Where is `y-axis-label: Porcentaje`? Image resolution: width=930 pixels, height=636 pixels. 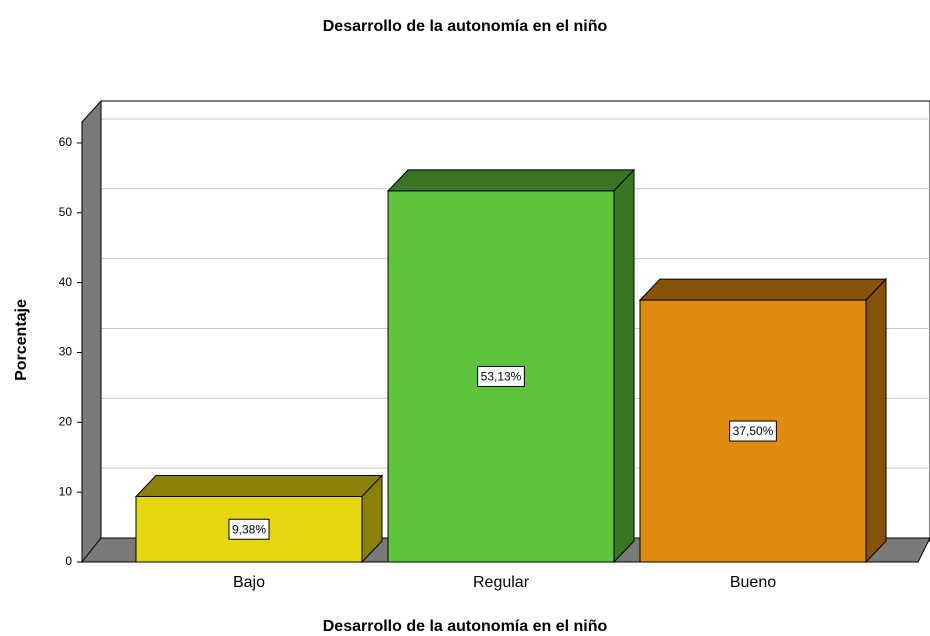
y-axis-label: Porcentaje is located at coordinates (21, 340).